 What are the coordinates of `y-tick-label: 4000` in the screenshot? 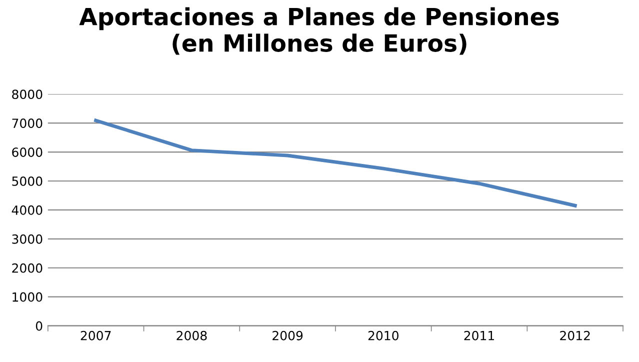 It's located at (27, 210).